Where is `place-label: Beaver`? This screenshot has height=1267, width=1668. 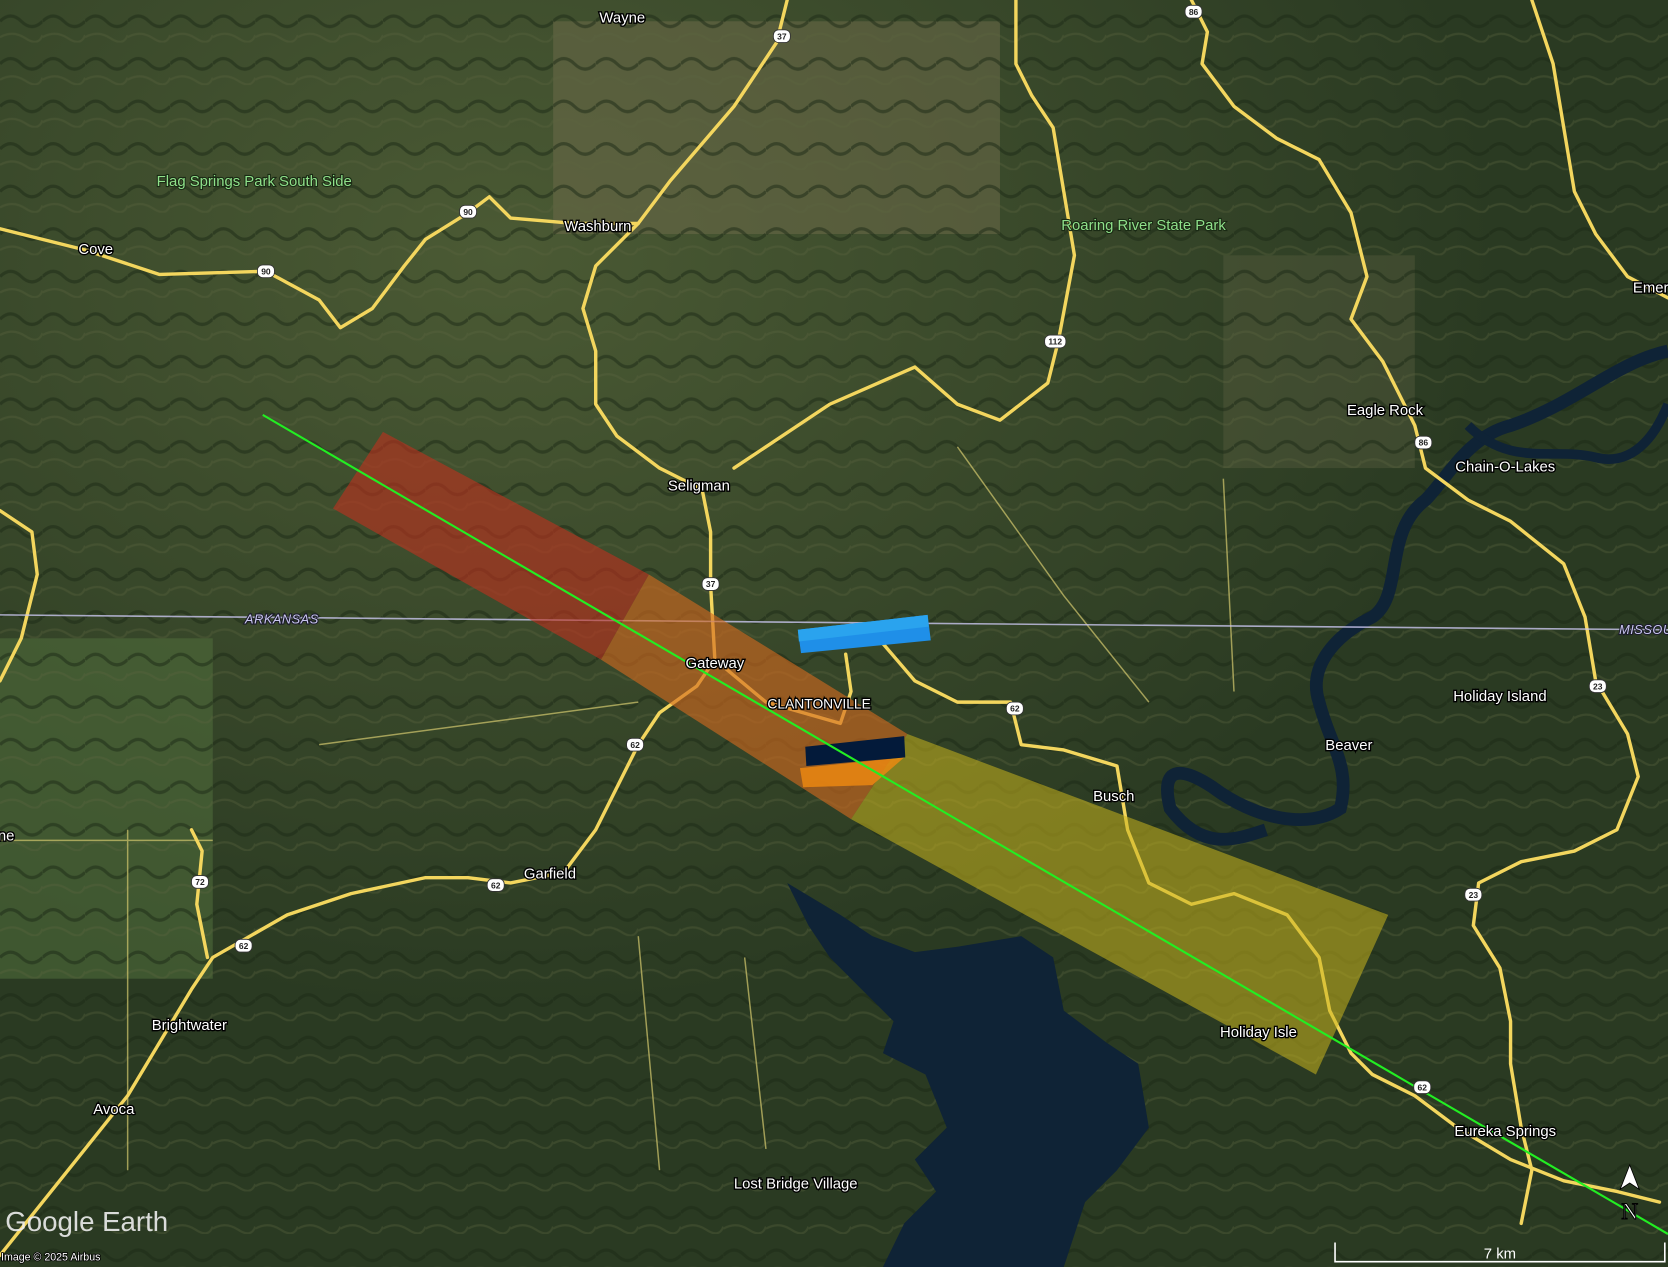 place-label: Beaver is located at coordinates (1349, 746).